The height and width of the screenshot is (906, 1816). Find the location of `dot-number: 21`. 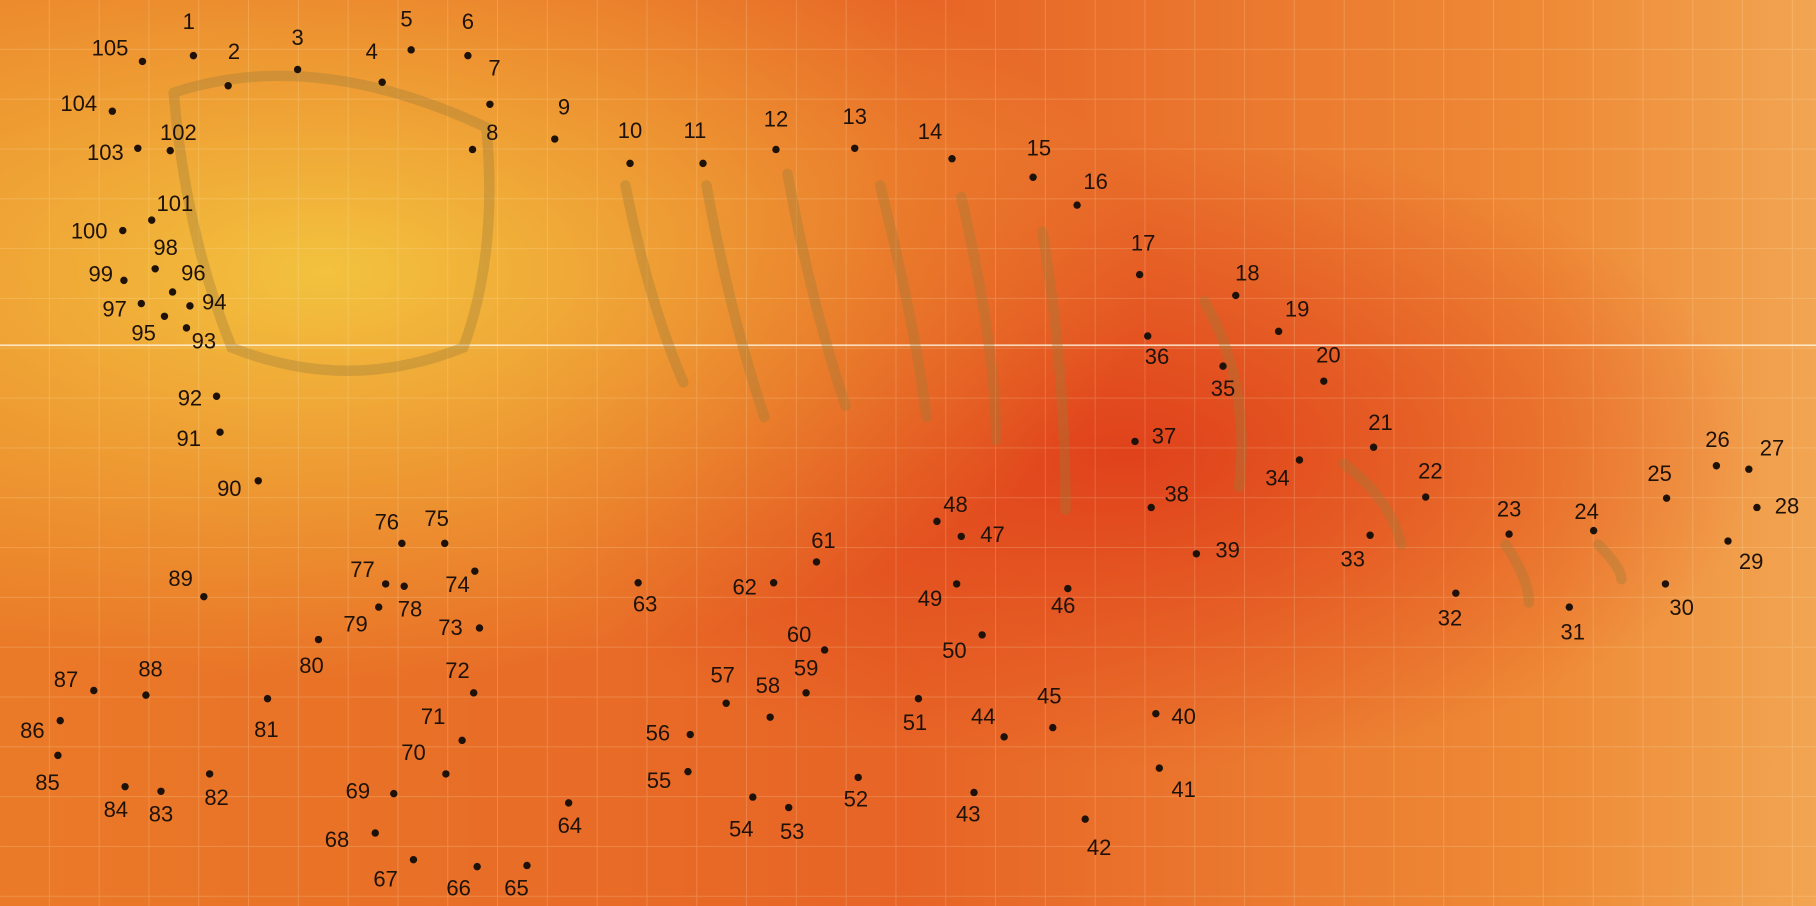

dot-number: 21 is located at coordinates (1380, 422).